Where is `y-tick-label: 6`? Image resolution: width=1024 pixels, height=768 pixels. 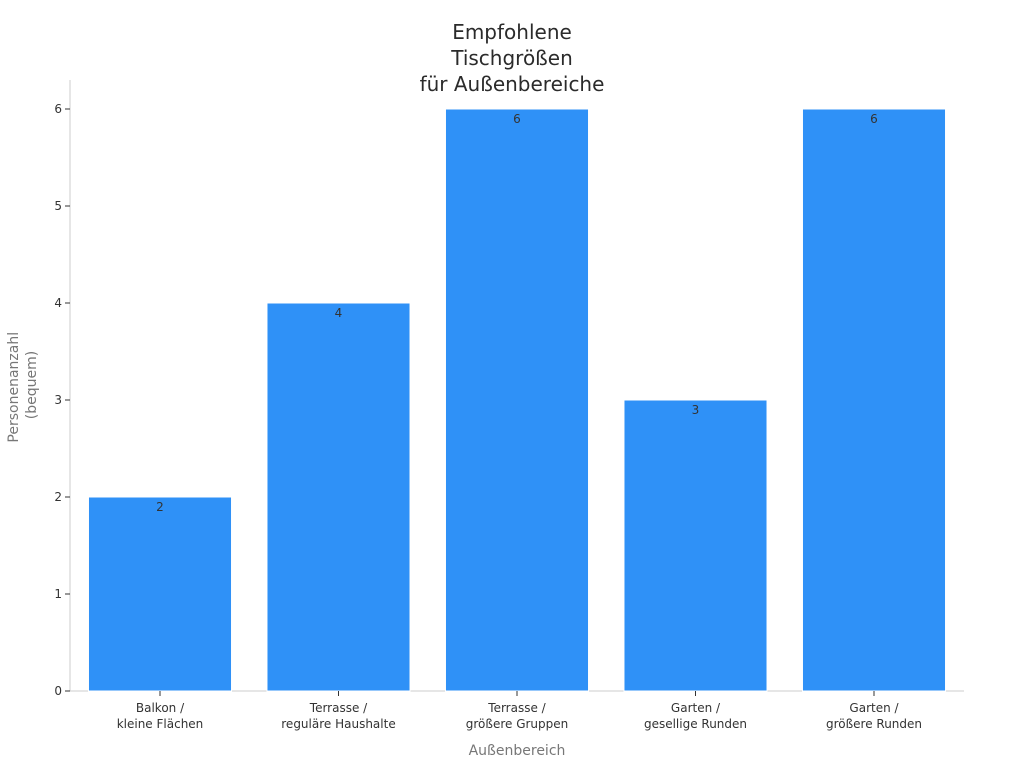
y-tick-label: 6 is located at coordinates (58, 109).